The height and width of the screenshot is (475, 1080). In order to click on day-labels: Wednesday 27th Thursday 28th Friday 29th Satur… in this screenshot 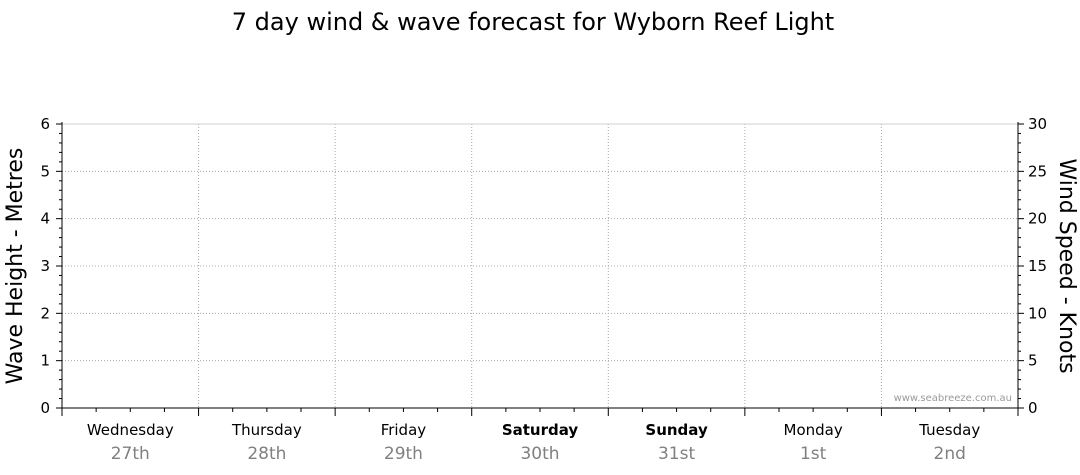, I will do `click(533, 442)`.